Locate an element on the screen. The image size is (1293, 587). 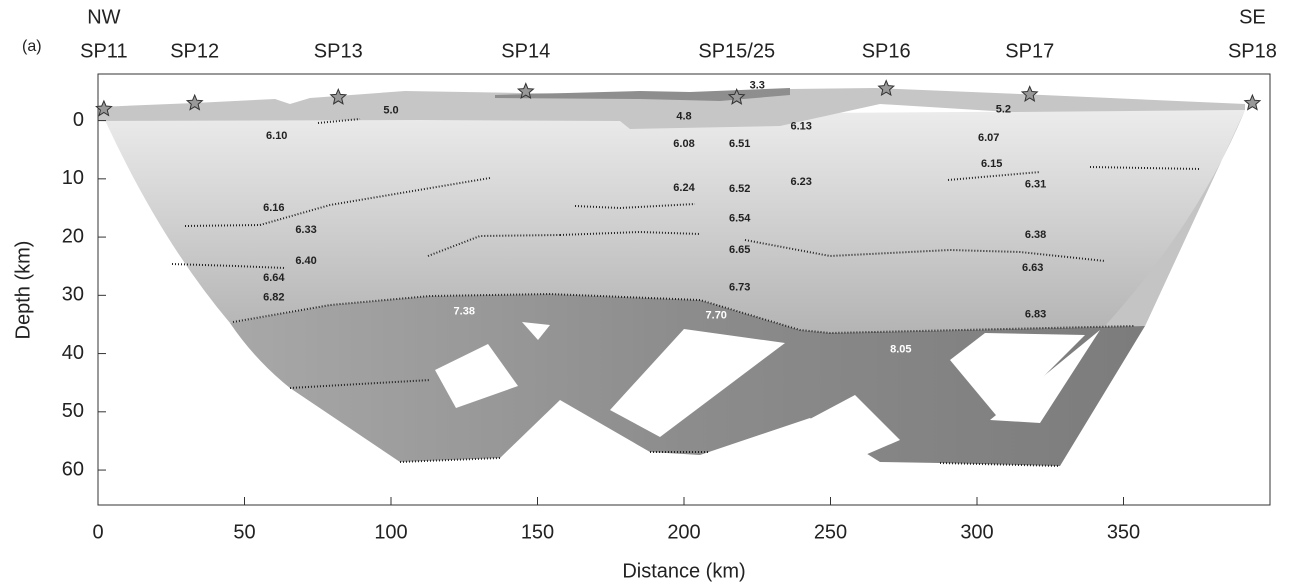
shot-point-label: SP16 is located at coordinates (886, 51).